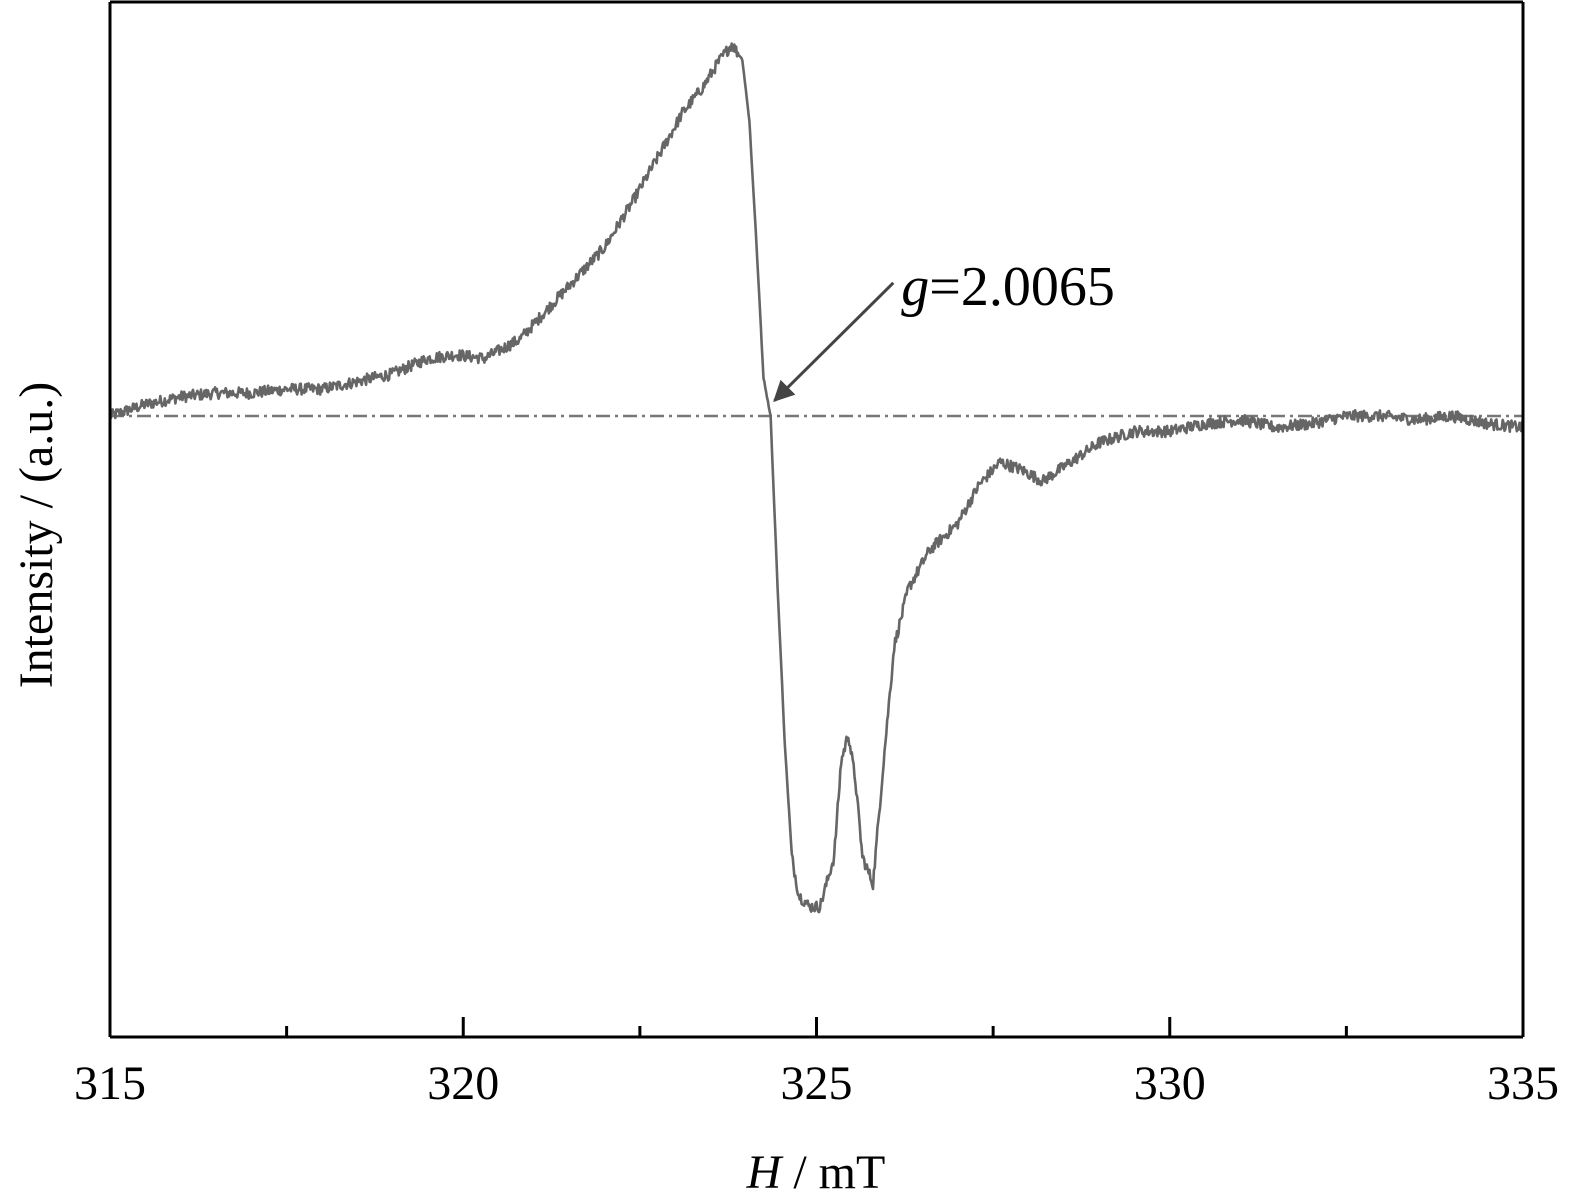  I want to click on g-value-annotation: g=2.0065, so click(1008, 287).